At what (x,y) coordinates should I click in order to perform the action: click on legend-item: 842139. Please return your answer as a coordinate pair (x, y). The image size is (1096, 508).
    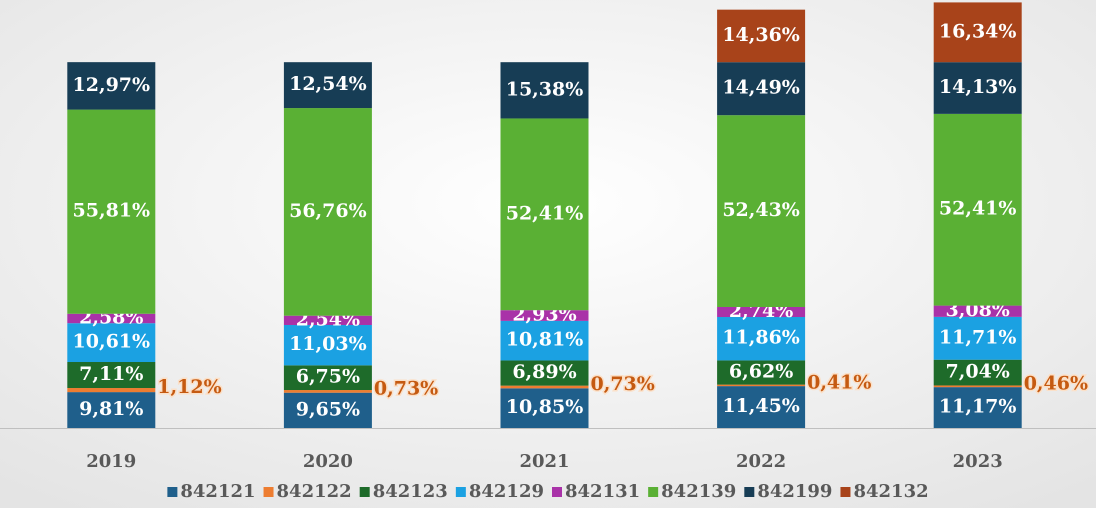
    Looking at the image, I should click on (692, 491).